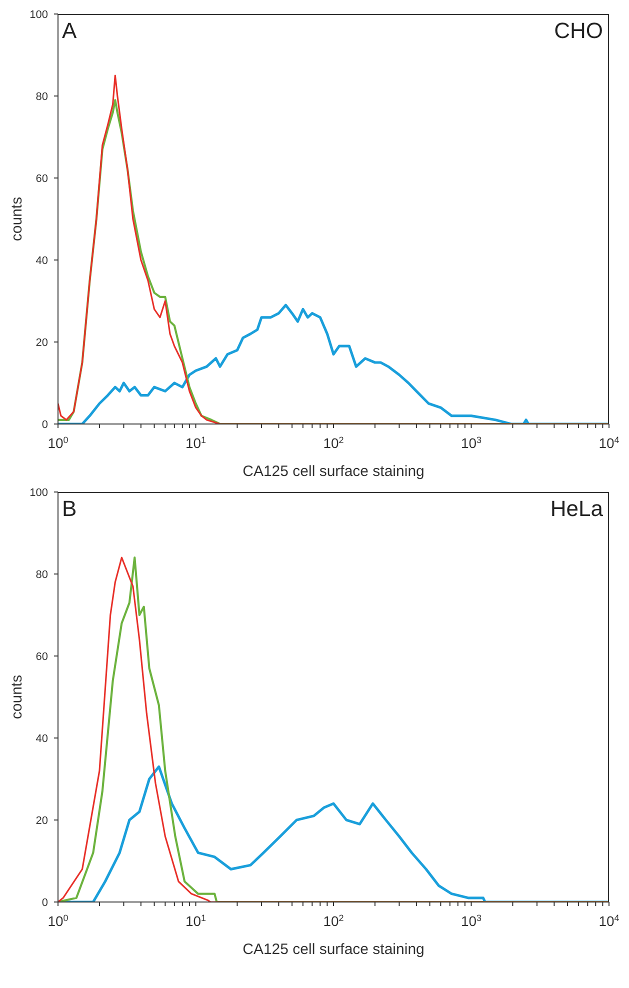 This screenshot has height=988, width=629. I want to click on annotation: CHO, so click(578, 31).